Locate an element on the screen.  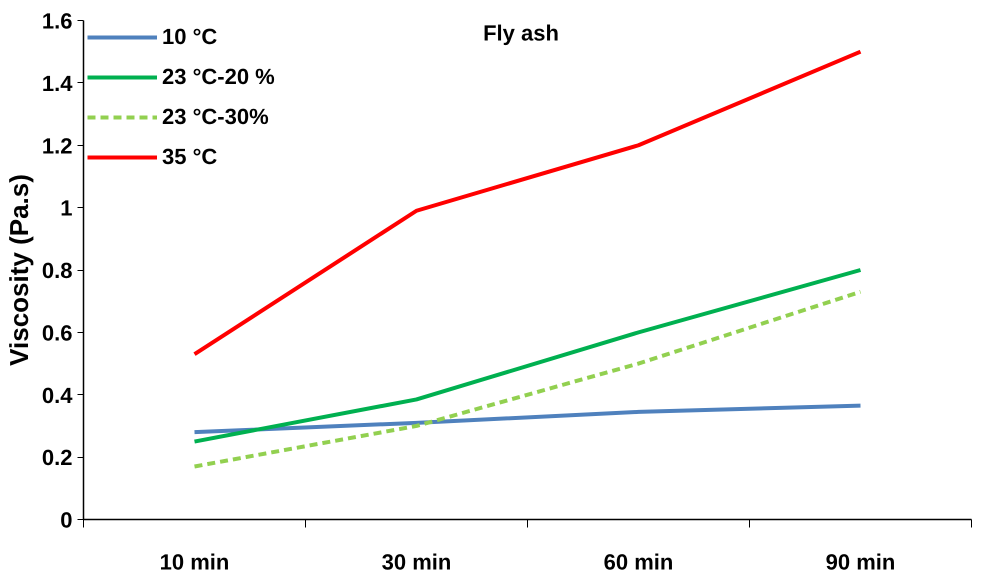
y-tick-label: 1.6 is located at coordinates (57, 21).